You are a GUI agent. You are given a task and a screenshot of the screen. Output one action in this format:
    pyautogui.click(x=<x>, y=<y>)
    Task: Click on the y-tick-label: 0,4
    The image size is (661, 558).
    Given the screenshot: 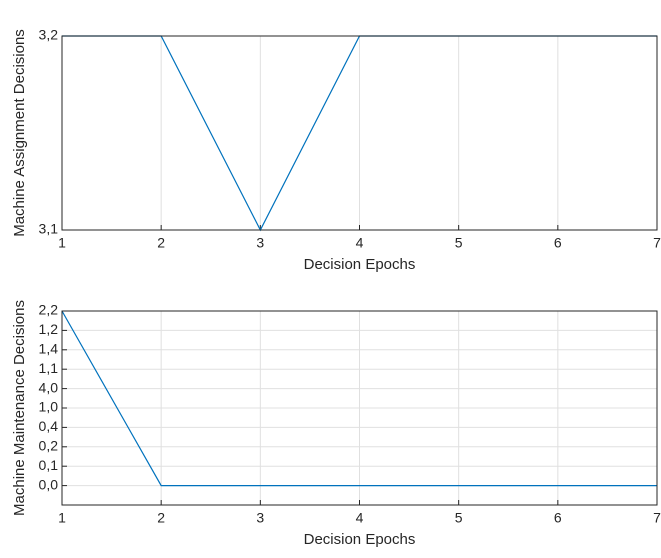 What is the action you would take?
    pyautogui.click(x=49, y=426)
    